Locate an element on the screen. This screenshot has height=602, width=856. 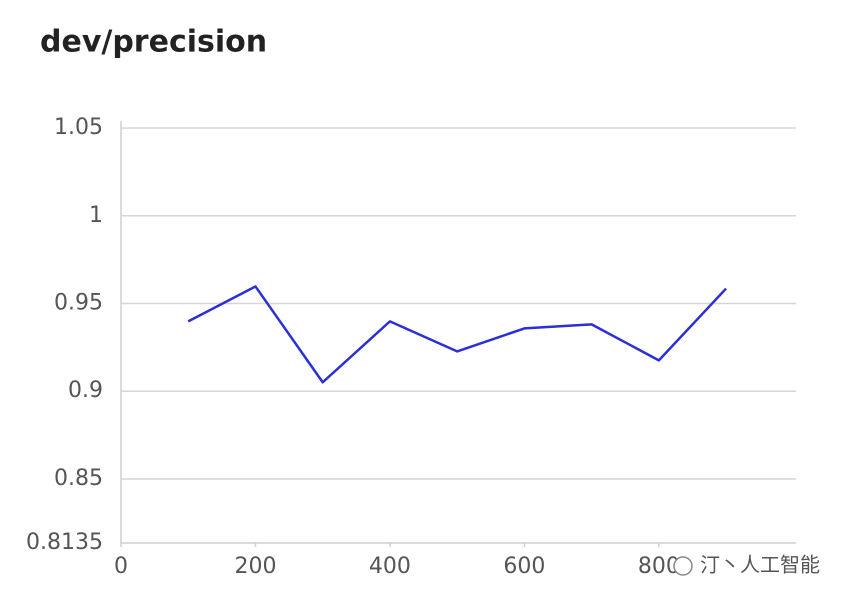
y-tick-label: 0.9 is located at coordinates (85, 390).